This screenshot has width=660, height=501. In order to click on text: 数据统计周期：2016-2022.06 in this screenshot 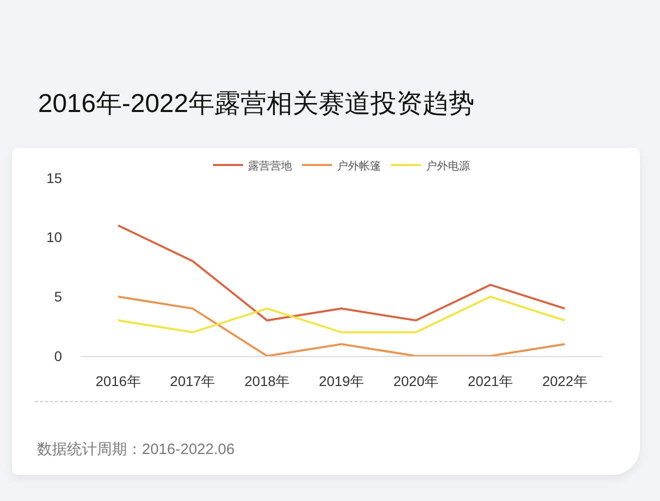, I will do `click(136, 449)`.